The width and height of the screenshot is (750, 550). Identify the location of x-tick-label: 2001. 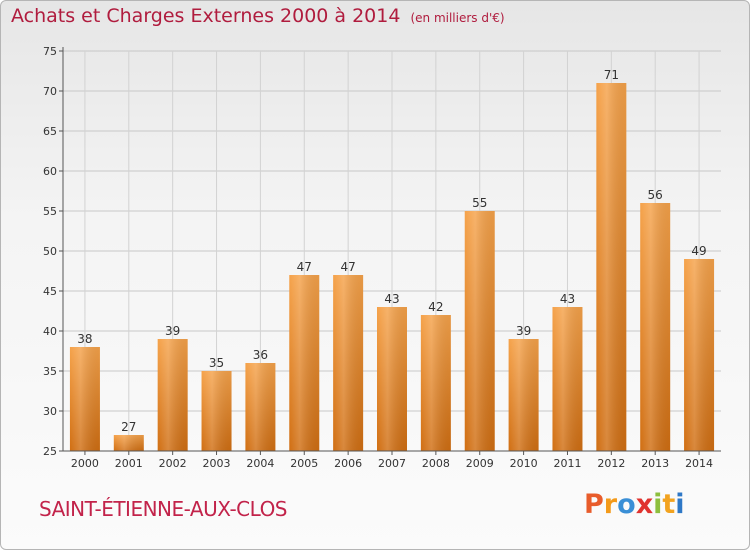
(129, 463).